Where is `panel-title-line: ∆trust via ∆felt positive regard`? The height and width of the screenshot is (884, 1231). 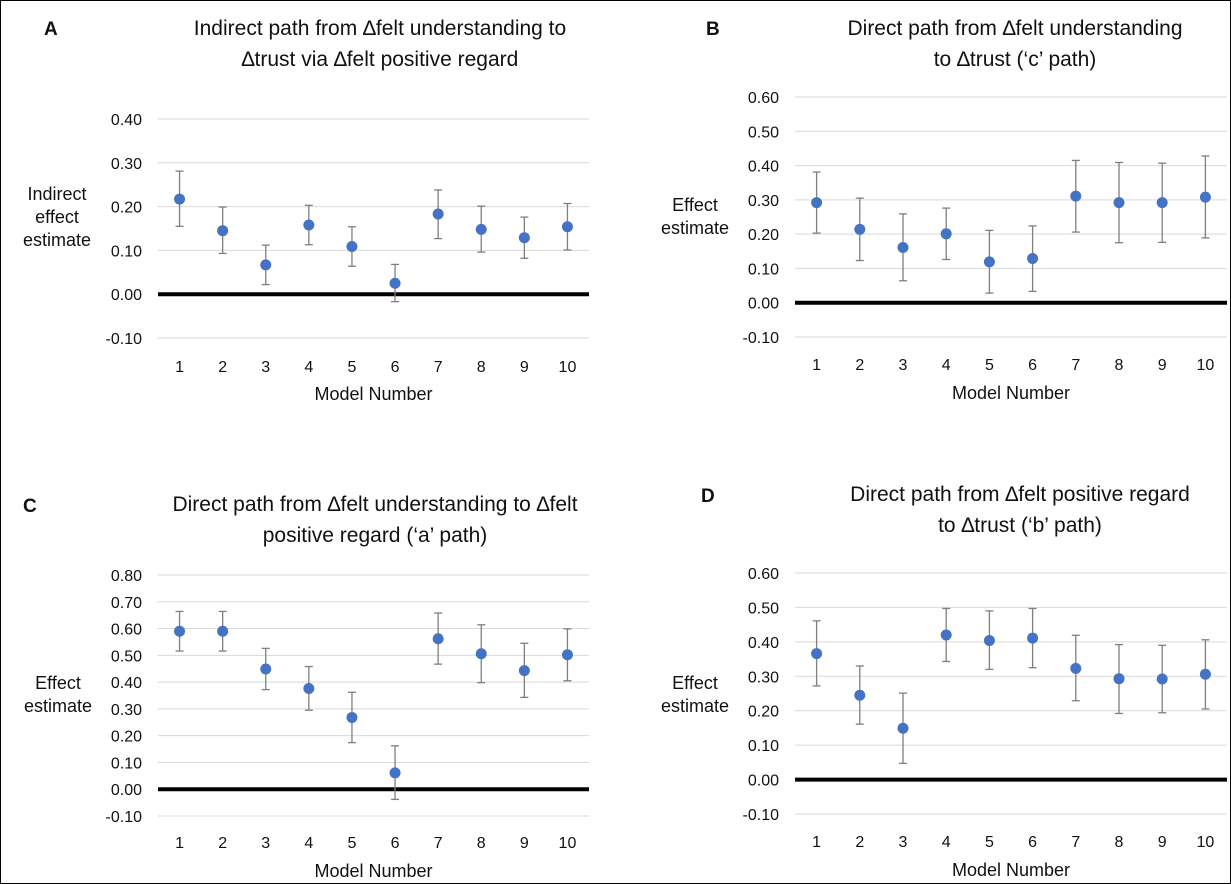
panel-title-line: ∆trust via ∆felt positive regard is located at coordinates (380, 59).